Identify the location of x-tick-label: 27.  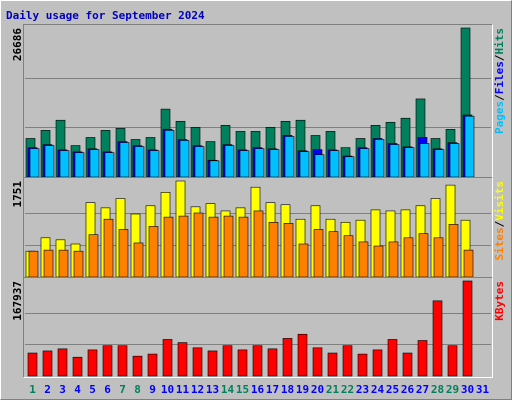
(422, 389).